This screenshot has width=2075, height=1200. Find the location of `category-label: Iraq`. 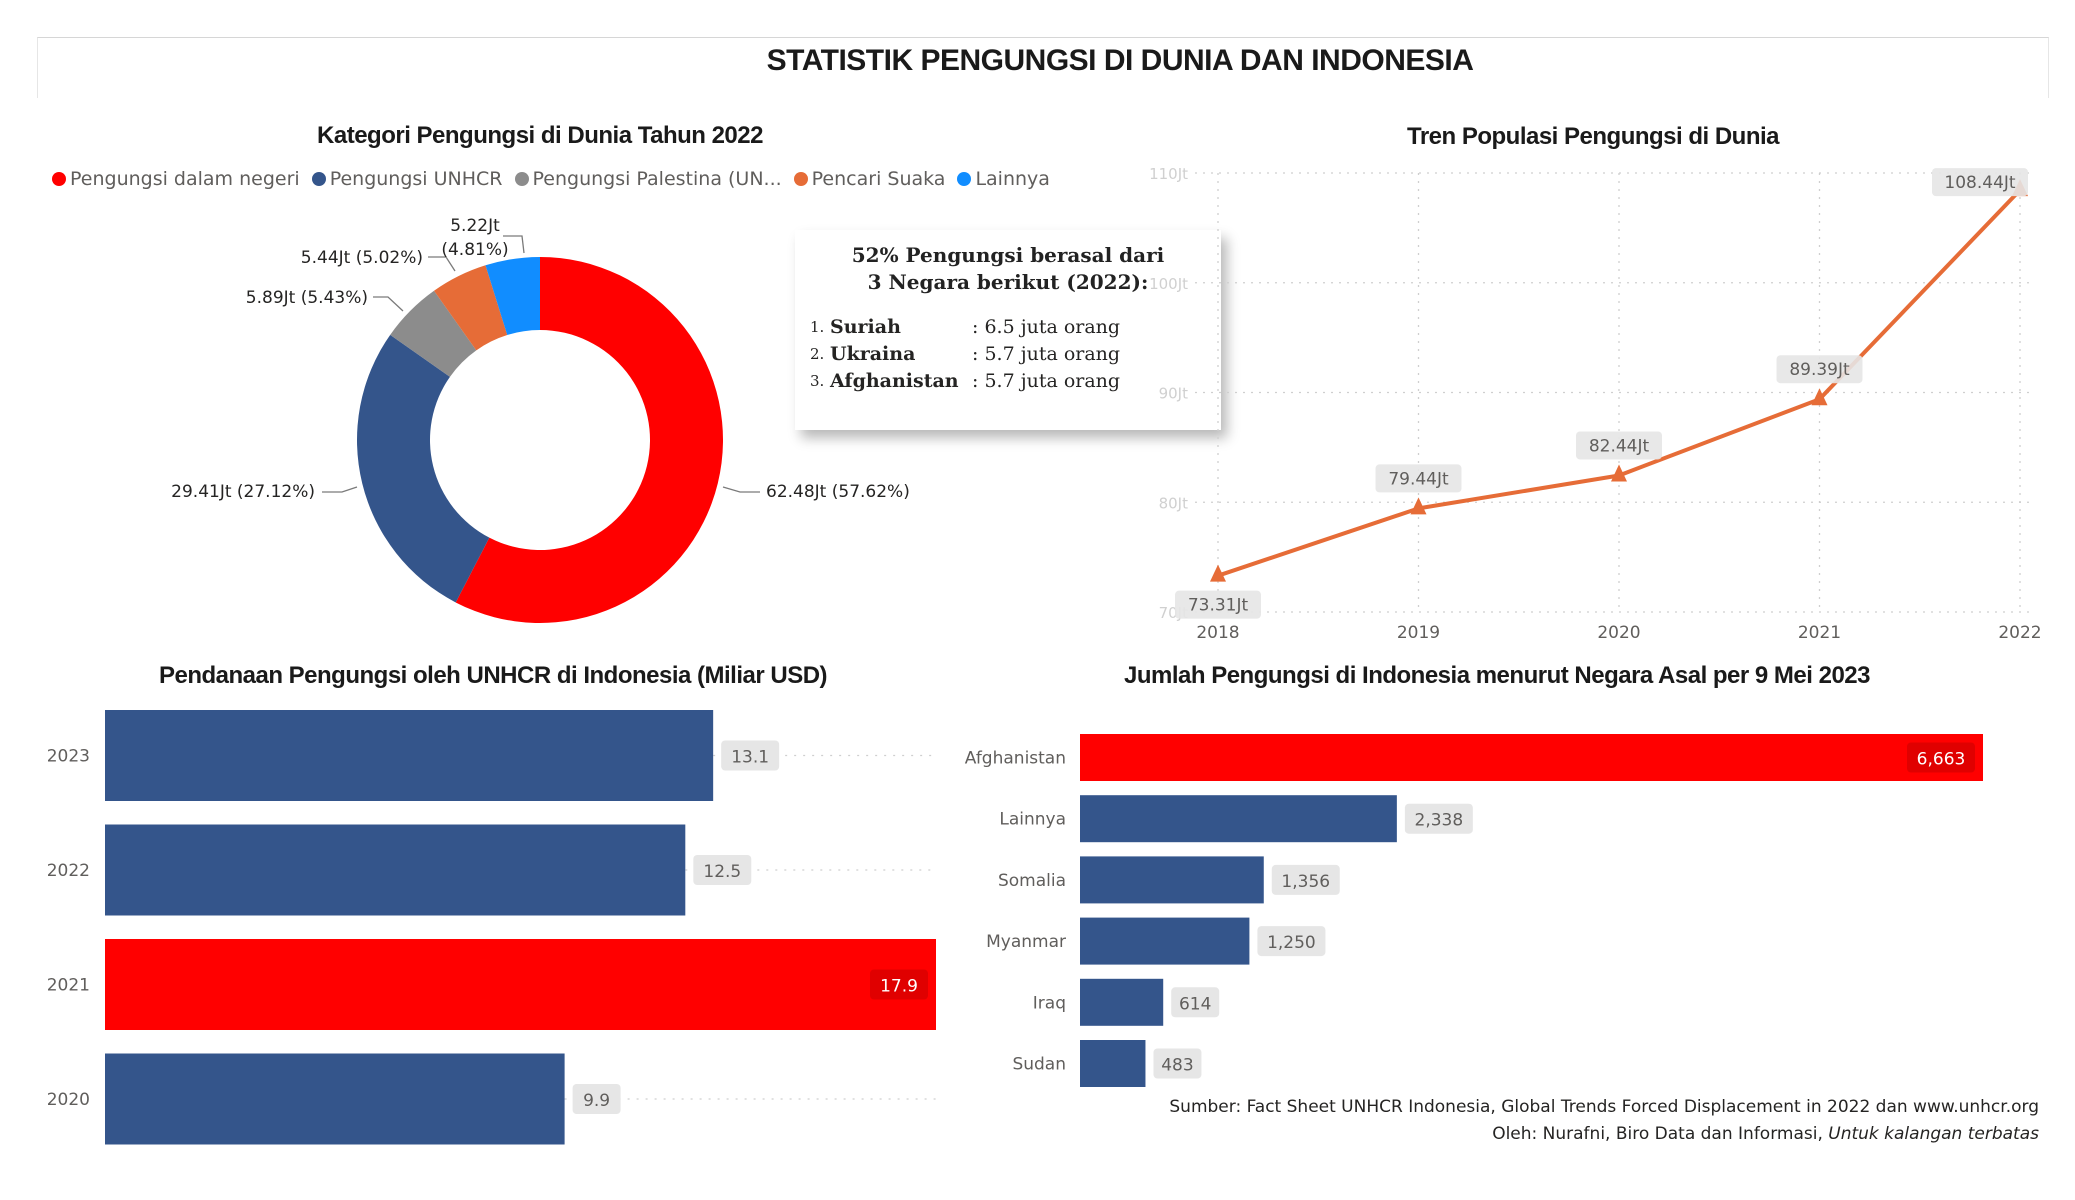

category-label: Iraq is located at coordinates (1049, 1003).